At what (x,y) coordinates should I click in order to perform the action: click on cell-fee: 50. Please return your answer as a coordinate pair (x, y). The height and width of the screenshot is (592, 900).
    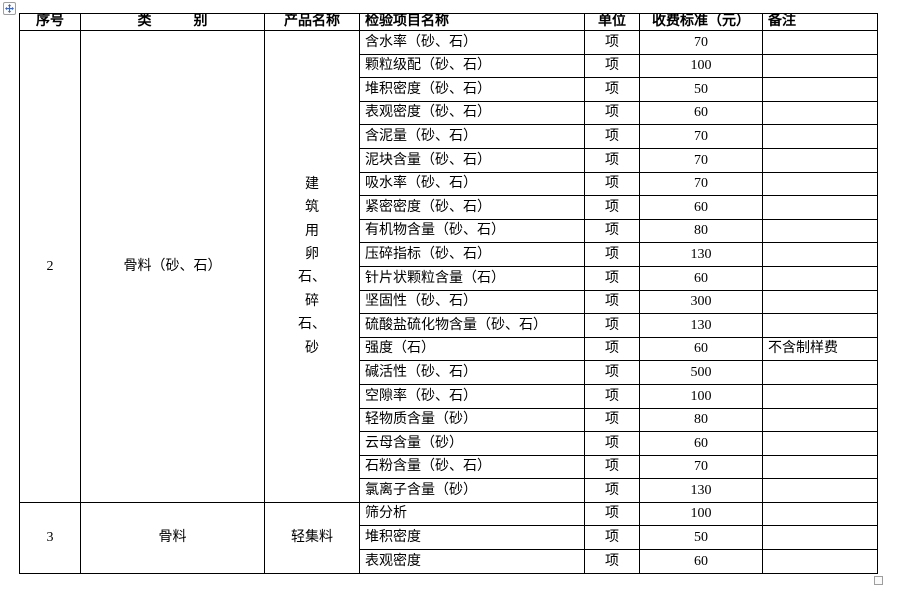
    Looking at the image, I should click on (701, 538).